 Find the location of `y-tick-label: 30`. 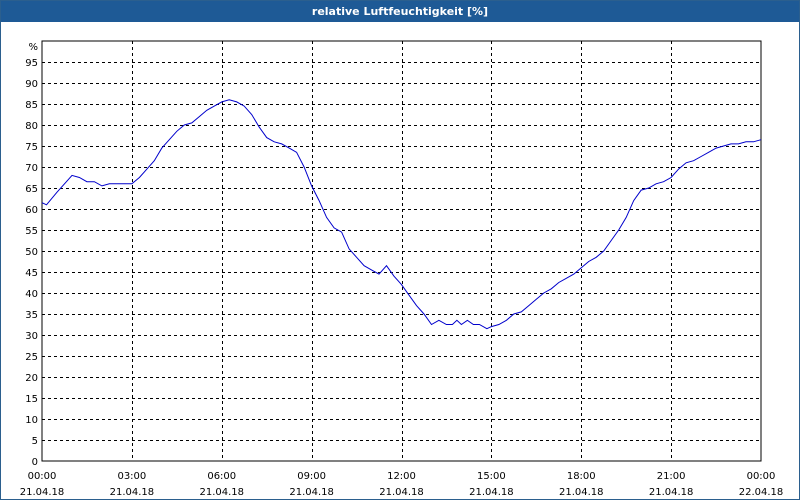

y-tick-label: 30 is located at coordinates (31, 336).